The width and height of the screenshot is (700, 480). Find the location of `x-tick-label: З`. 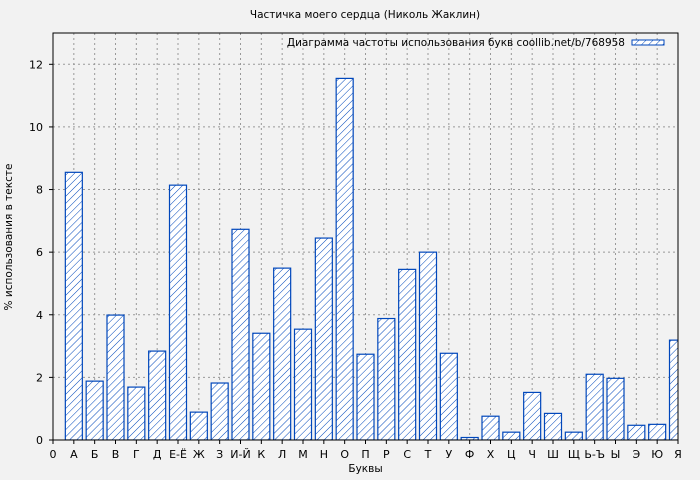

x-tick-label: З is located at coordinates (219, 454).